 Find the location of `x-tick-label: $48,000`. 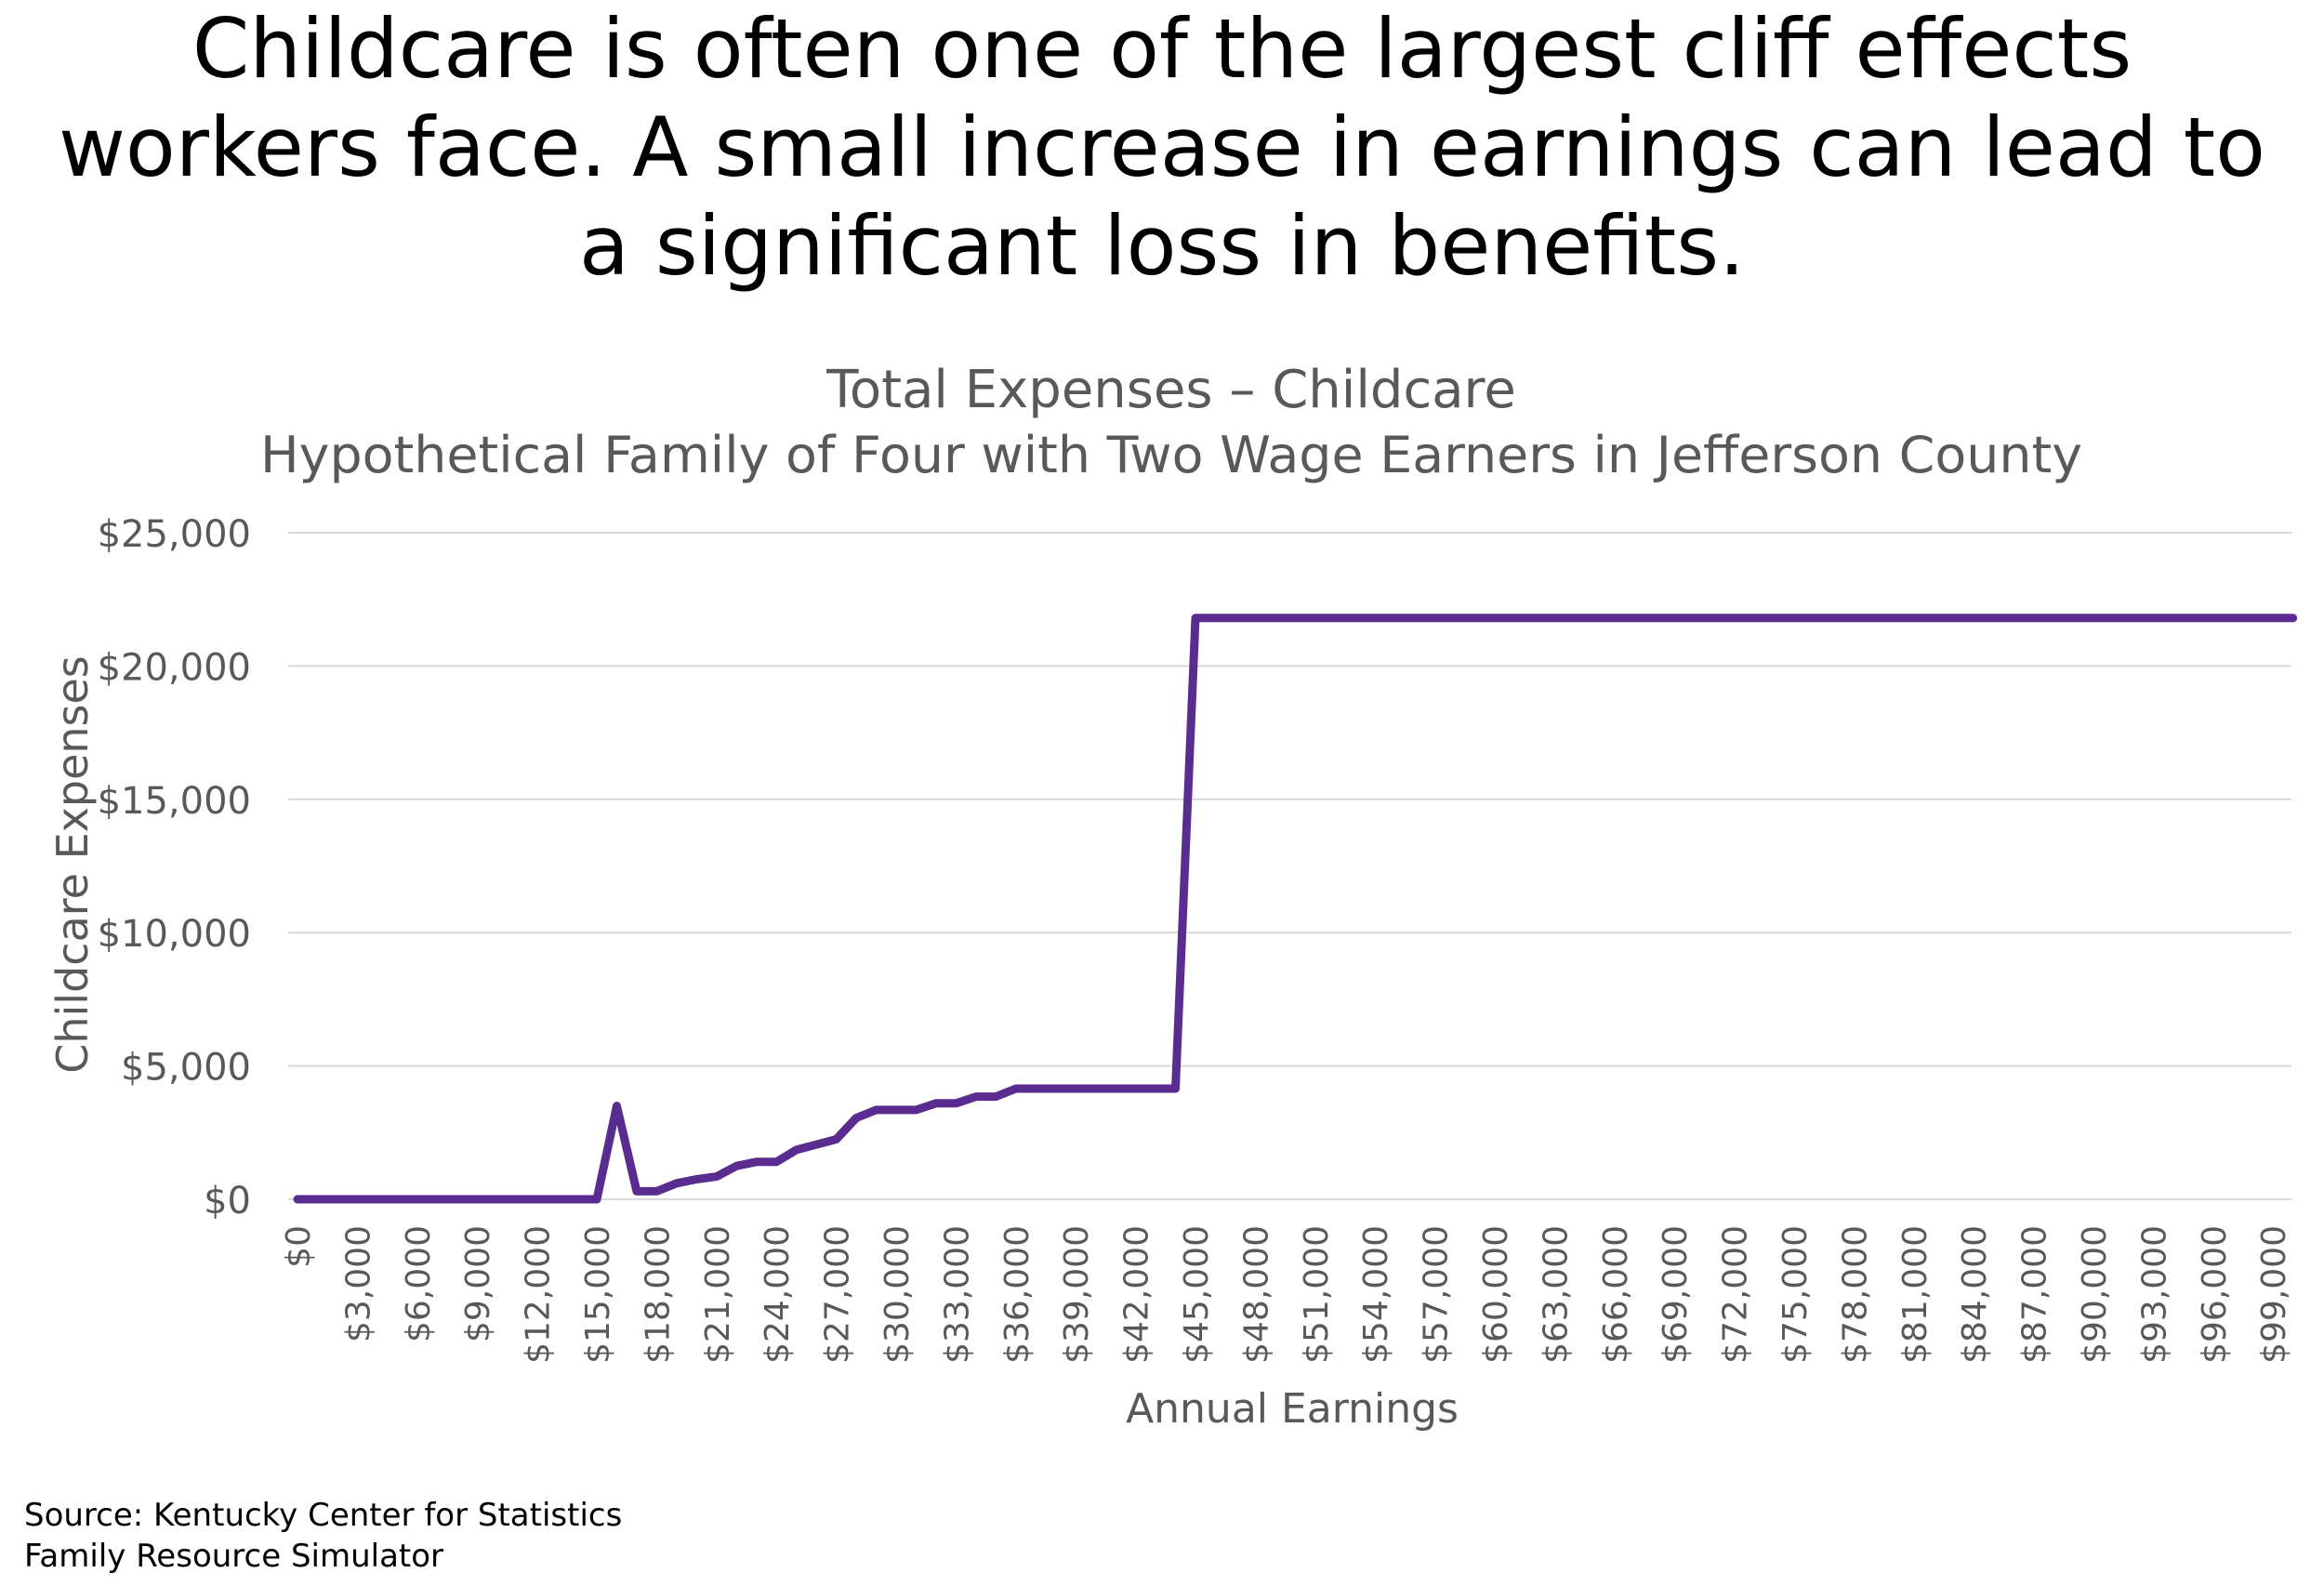

x-tick-label: $48,000 is located at coordinates (1256, 1294).